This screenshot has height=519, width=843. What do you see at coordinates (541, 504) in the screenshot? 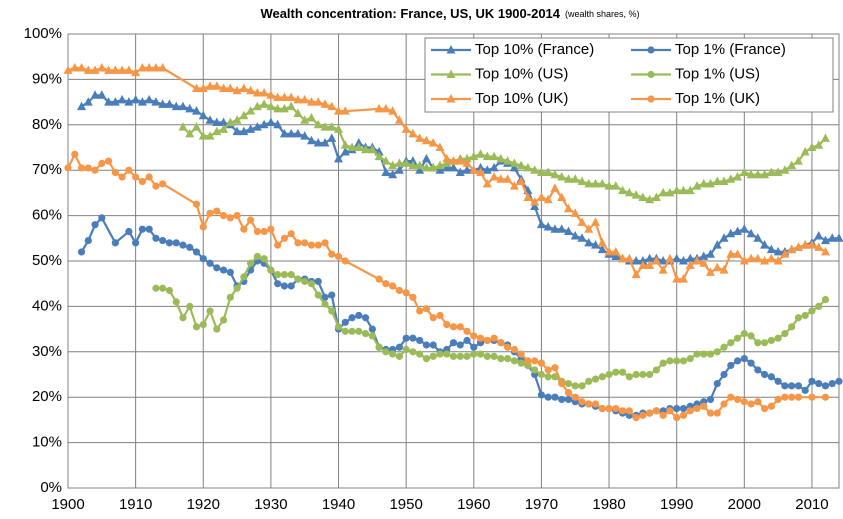
I see `x-tick-label: 1970` at bounding box center [541, 504].